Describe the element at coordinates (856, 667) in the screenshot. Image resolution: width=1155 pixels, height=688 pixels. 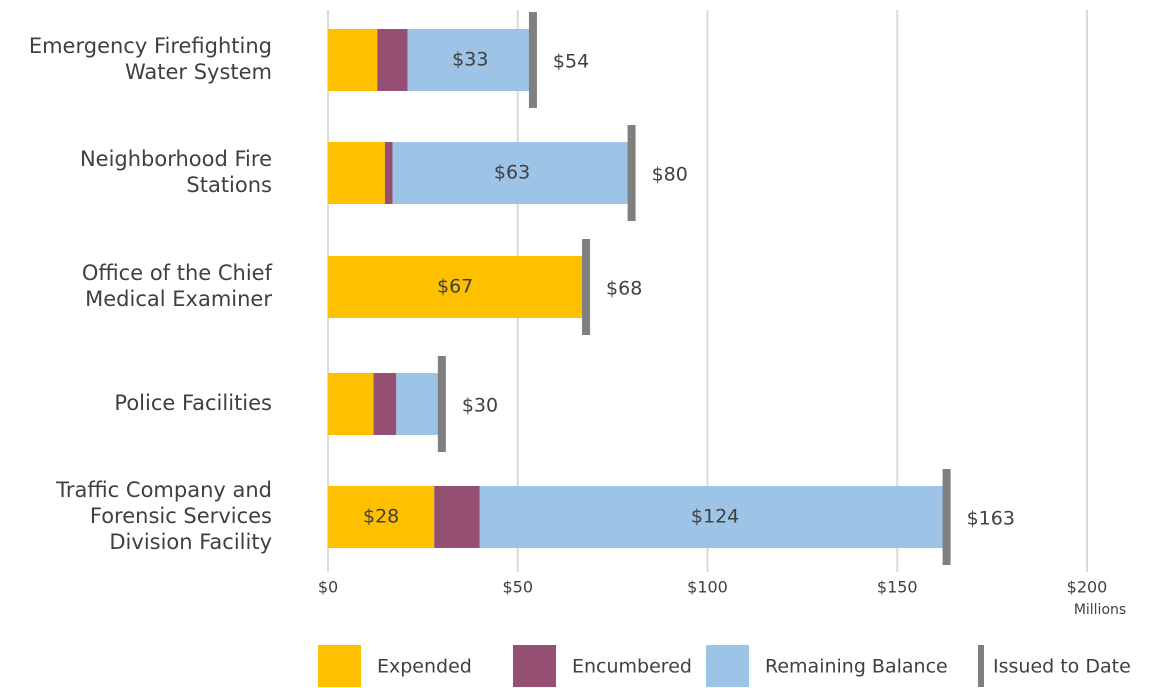
I see `legend-label: Remaining Balance` at that location.